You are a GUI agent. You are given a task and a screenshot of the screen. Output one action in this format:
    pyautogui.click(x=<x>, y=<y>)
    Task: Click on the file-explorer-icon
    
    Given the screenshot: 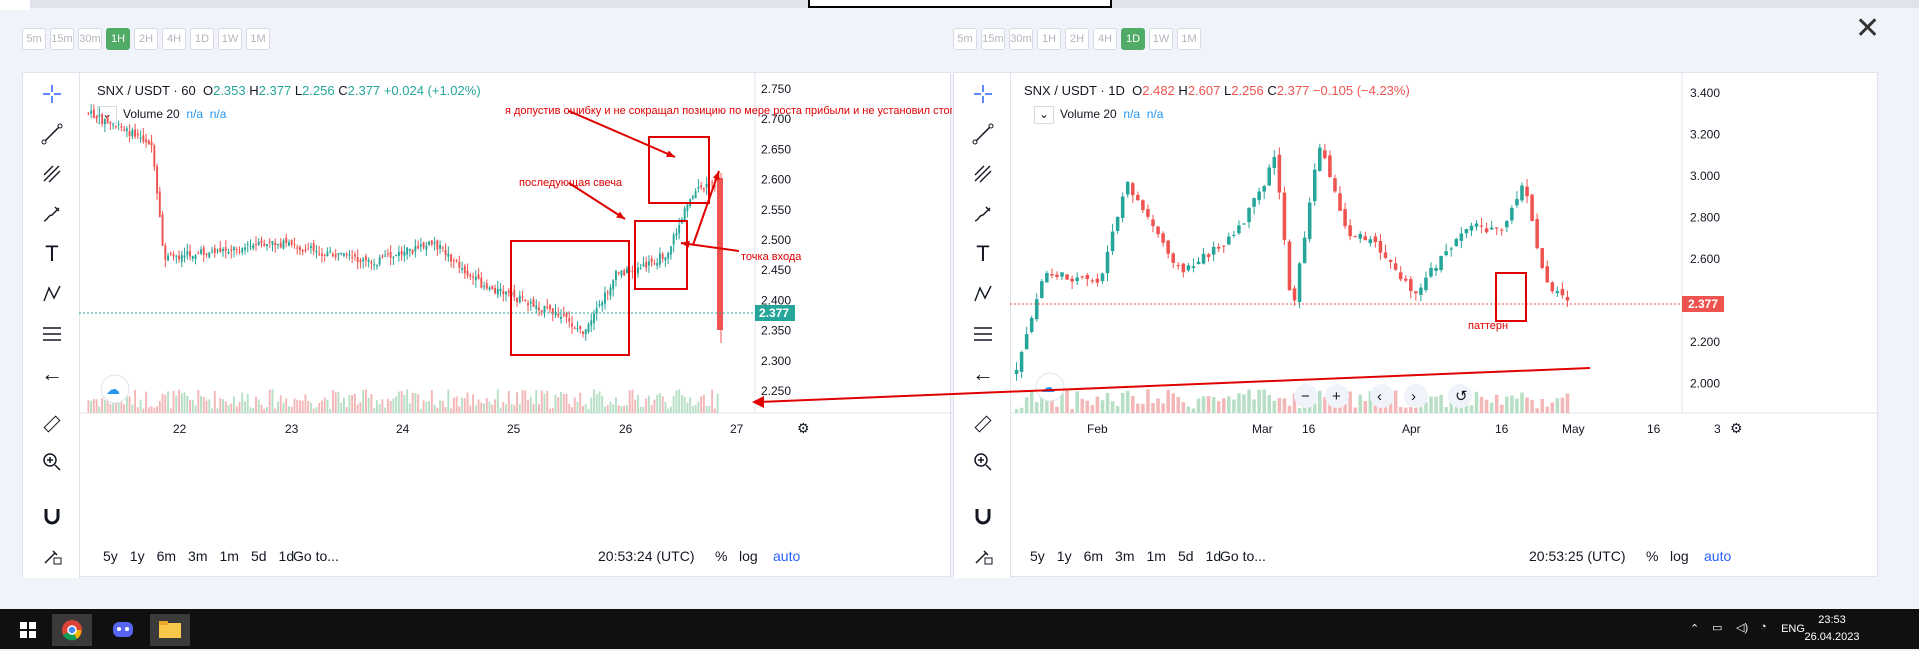 What is the action you would take?
    pyautogui.click(x=170, y=630)
    